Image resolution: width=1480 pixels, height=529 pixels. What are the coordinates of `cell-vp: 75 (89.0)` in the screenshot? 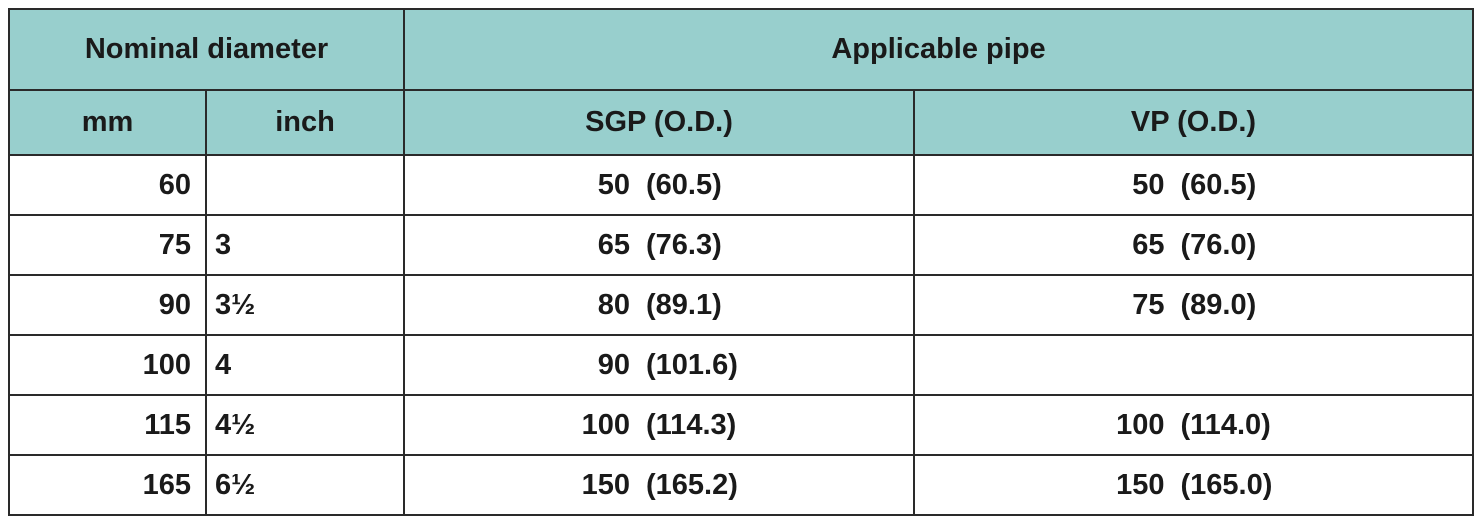 It's located at (1193, 305).